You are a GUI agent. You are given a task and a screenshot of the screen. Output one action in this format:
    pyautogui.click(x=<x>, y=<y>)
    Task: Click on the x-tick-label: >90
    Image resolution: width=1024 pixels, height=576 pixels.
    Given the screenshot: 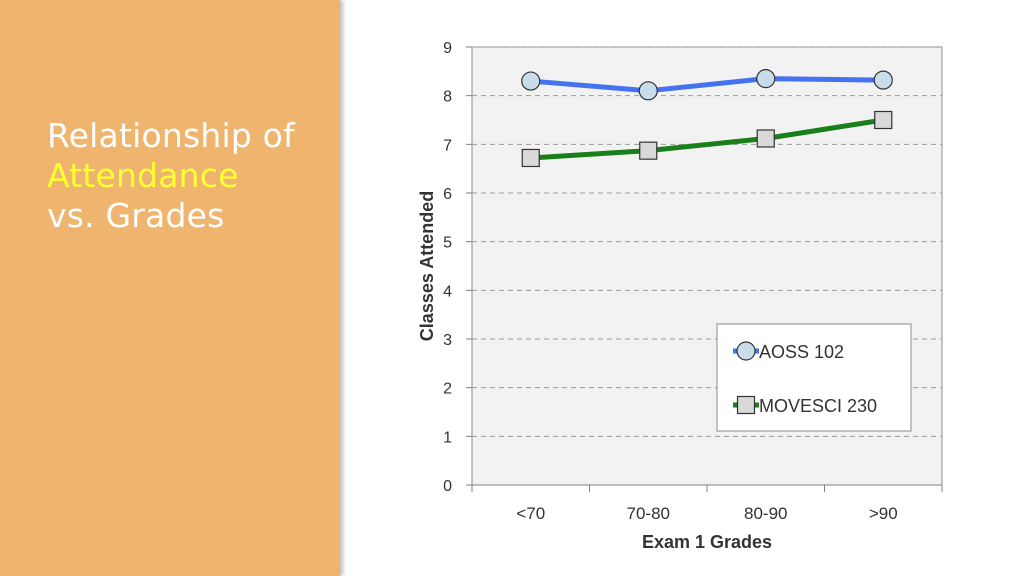 What is the action you would take?
    pyautogui.click(x=883, y=513)
    